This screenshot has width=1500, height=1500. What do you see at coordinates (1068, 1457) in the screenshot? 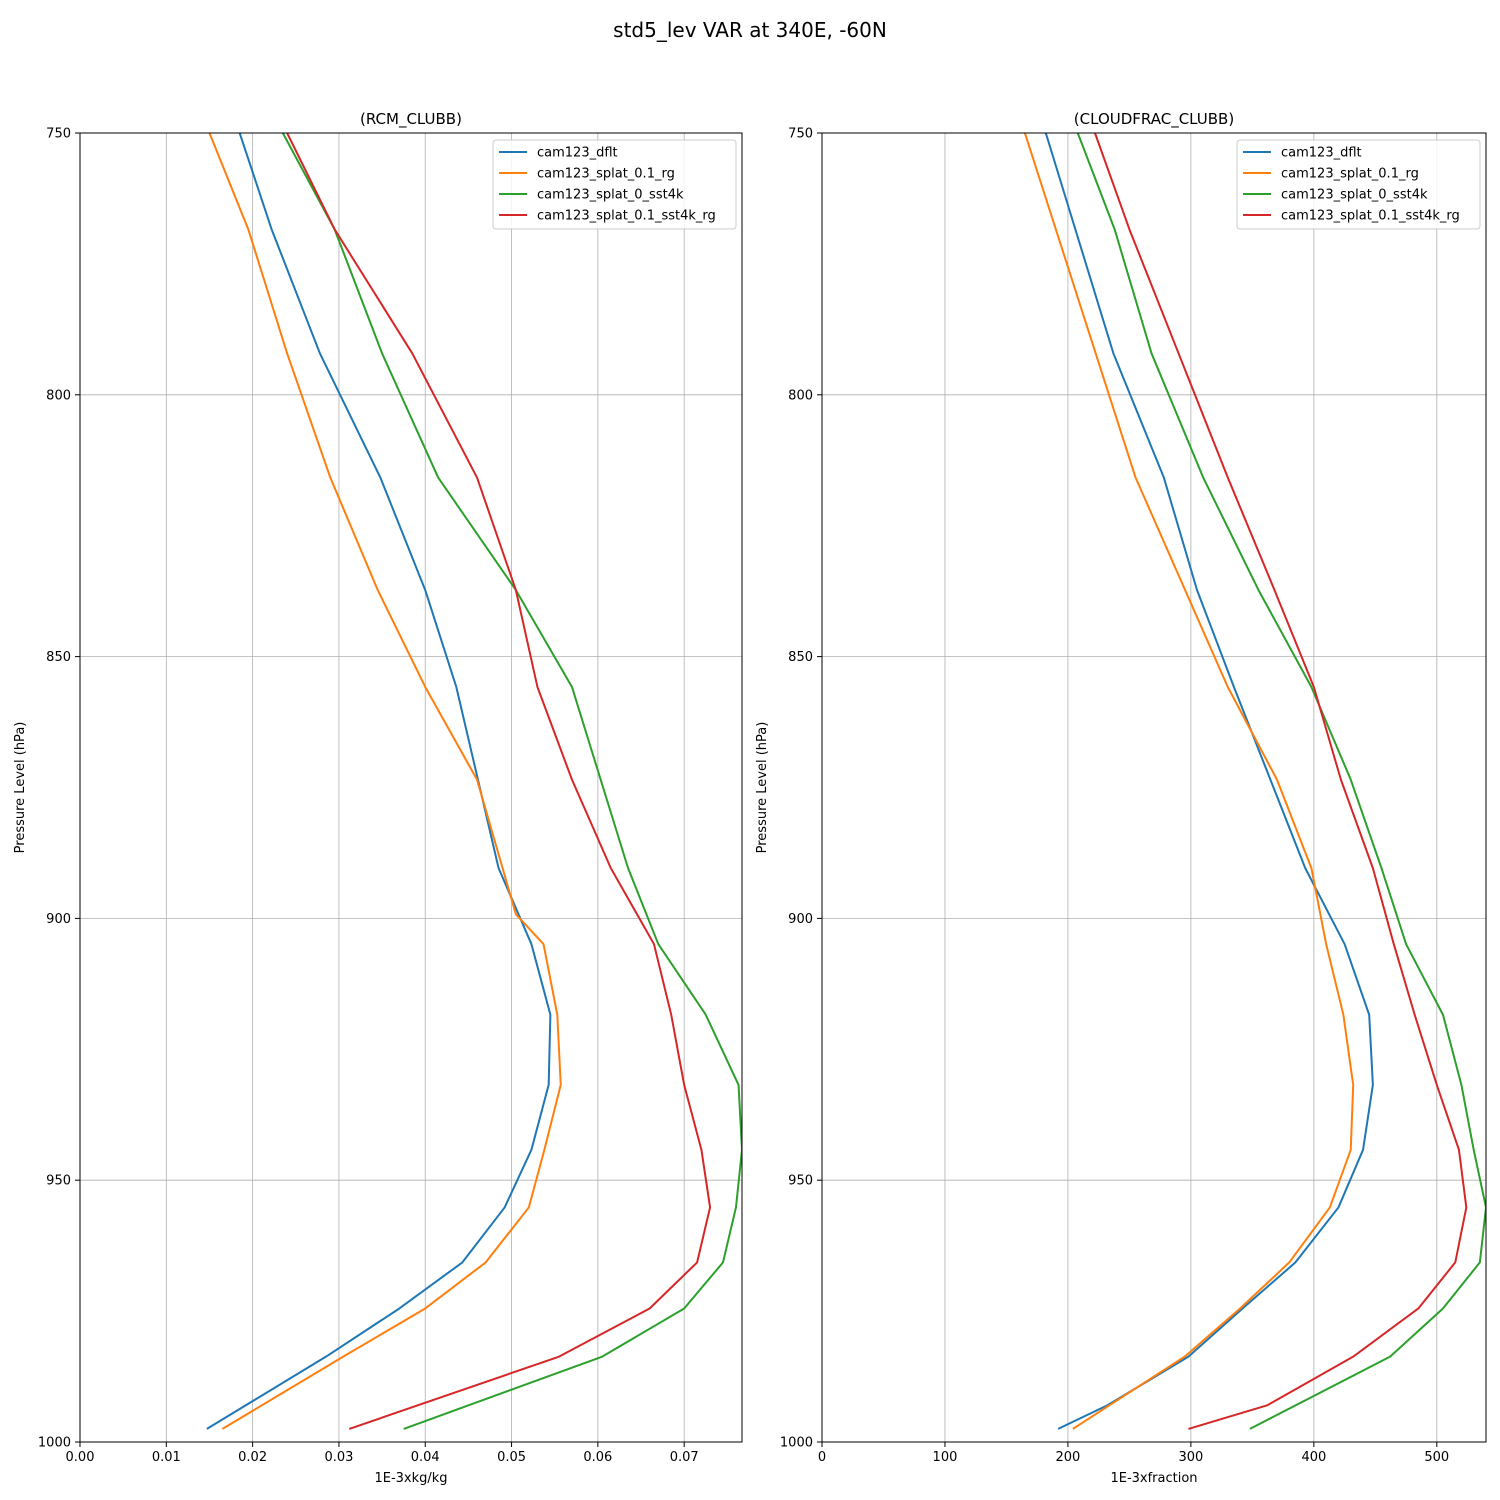
I see `x-tick-label: 200` at bounding box center [1068, 1457].